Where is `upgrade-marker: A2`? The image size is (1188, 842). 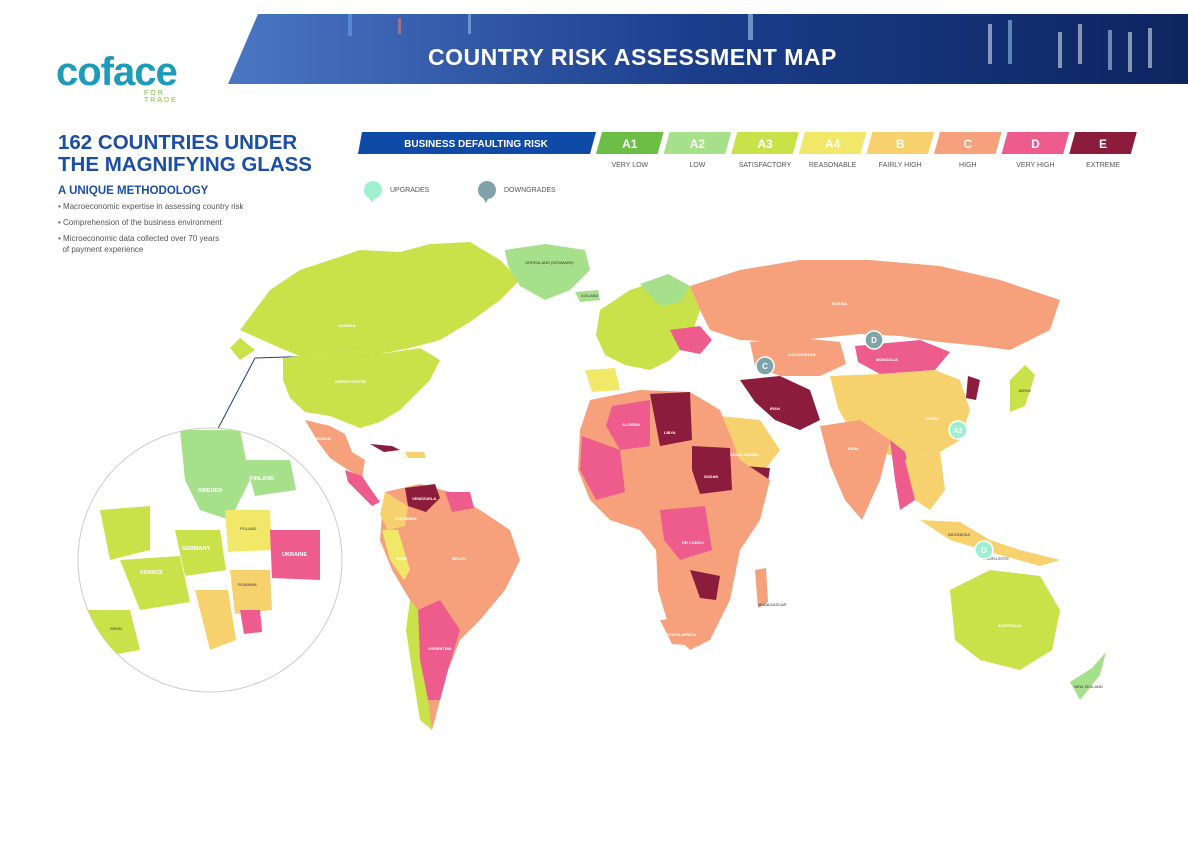
upgrade-marker: A2 is located at coordinates (958, 430).